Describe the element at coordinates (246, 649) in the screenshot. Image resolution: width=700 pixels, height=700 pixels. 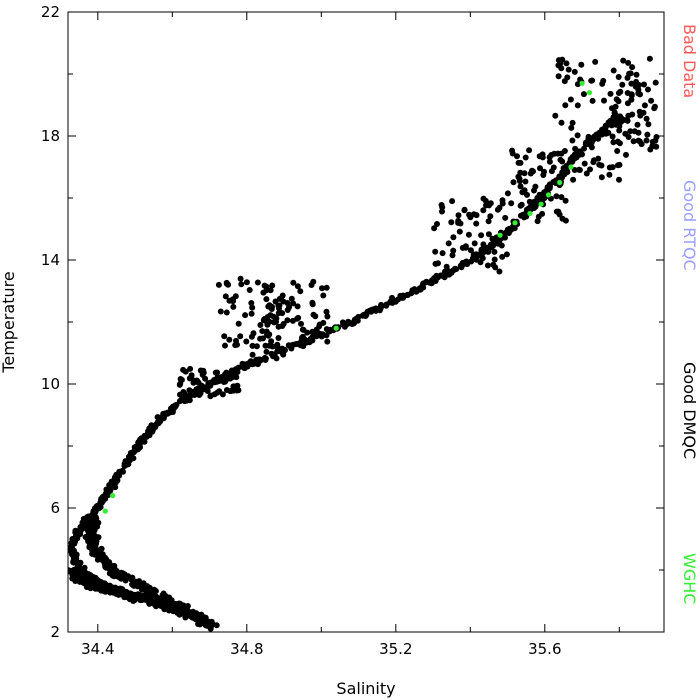
I see `x-tick-label: 34.8` at that location.